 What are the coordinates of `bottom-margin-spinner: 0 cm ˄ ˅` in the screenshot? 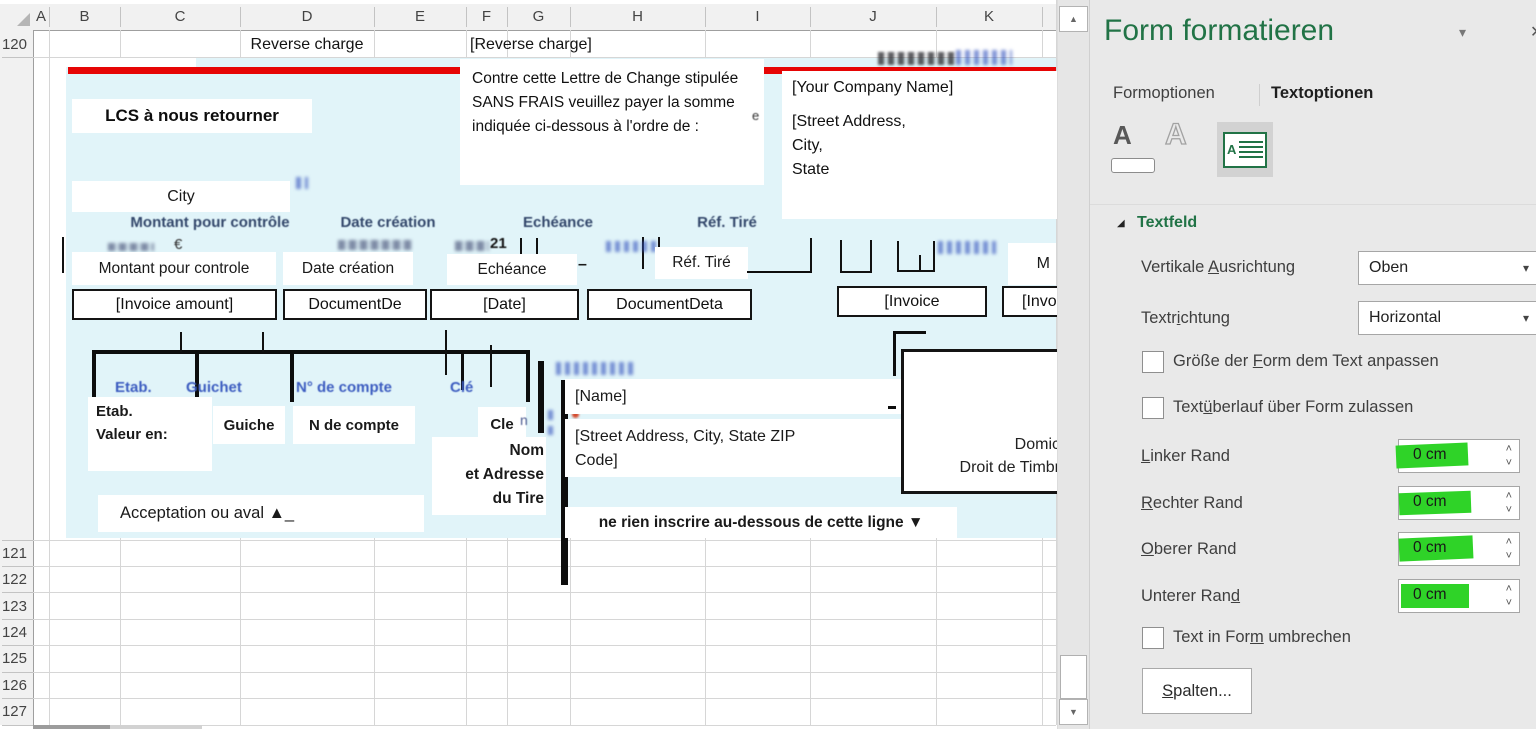 It's located at (1459, 596).